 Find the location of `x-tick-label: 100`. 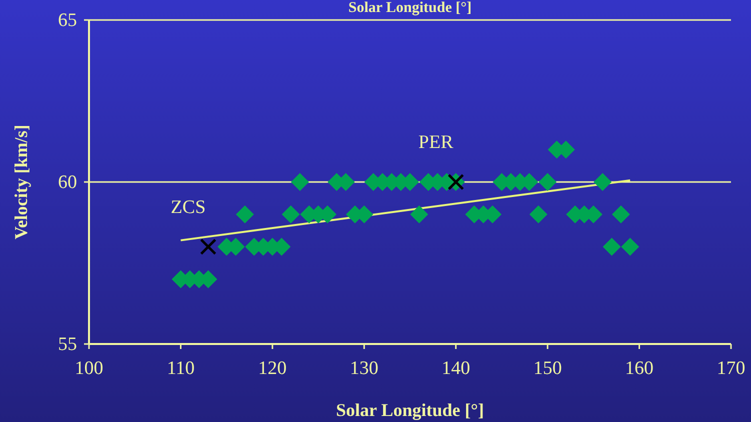

x-tick-label: 100 is located at coordinates (89, 368).